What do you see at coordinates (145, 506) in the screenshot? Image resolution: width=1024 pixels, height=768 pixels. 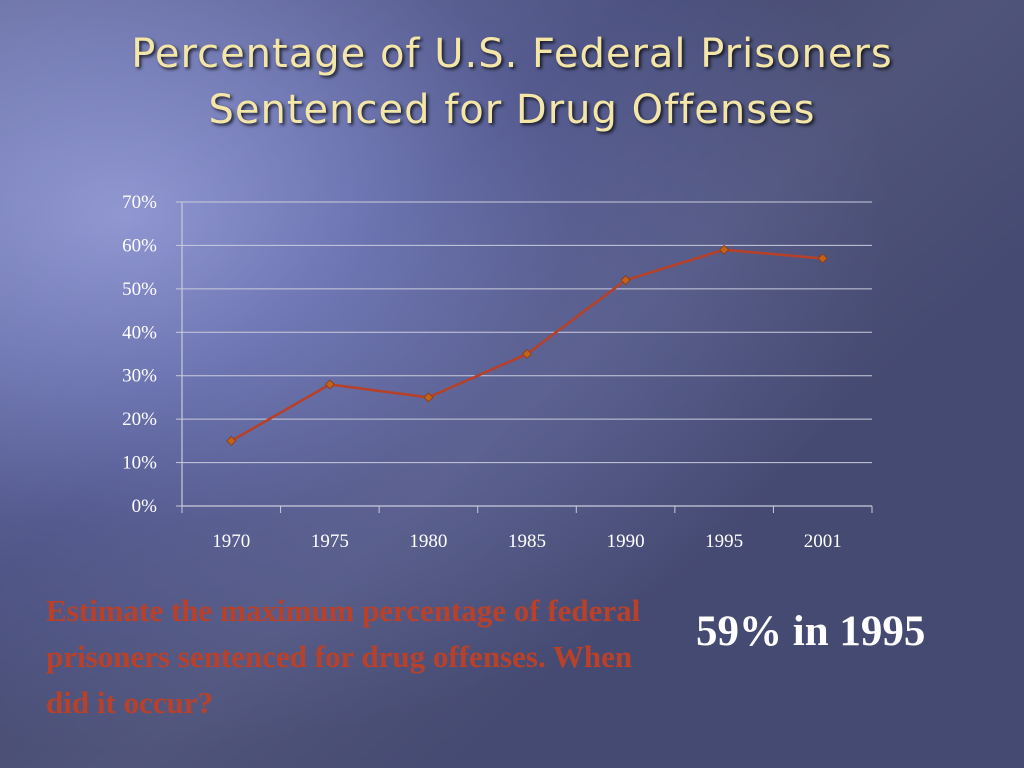 I see `y-tick-label: 0%` at bounding box center [145, 506].